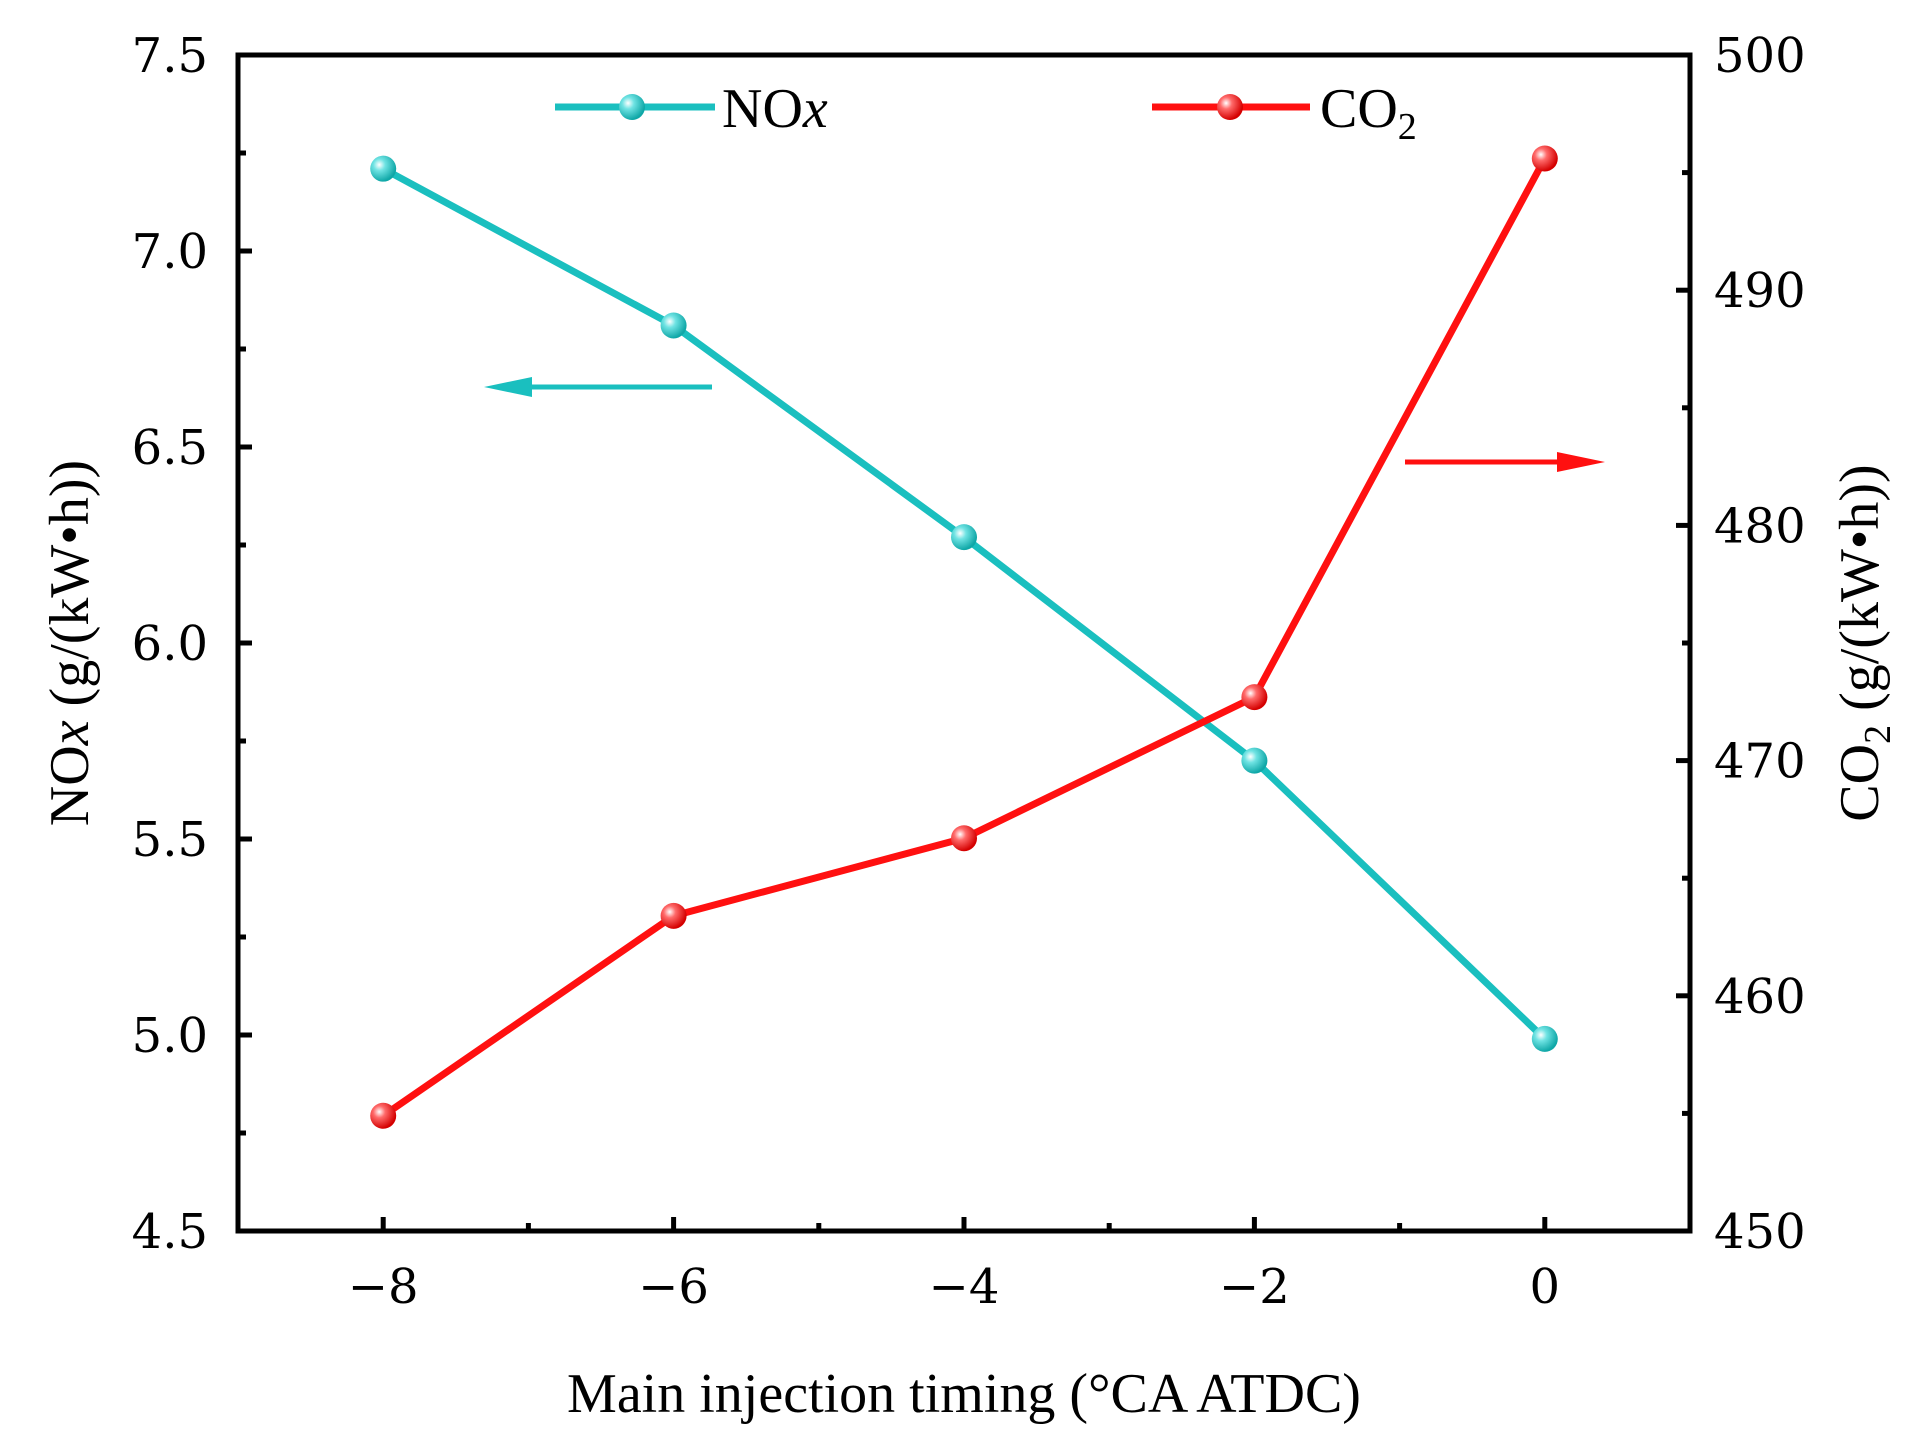  Describe the element at coordinates (508, 387) in the screenshot. I see `left-axis-arrowhead` at that location.